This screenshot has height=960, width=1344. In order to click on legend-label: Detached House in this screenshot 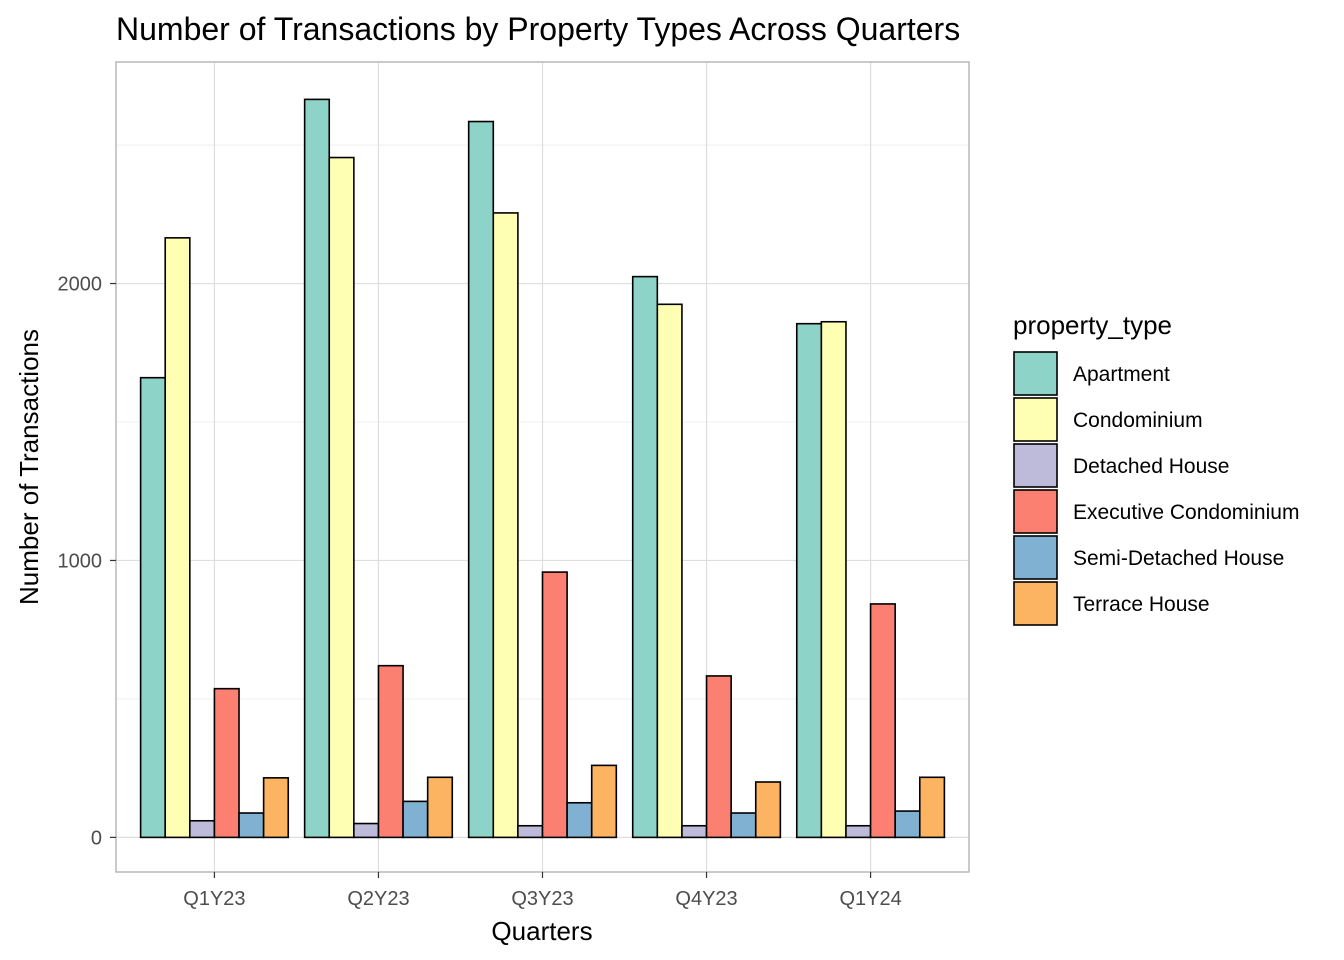, I will do `click(1151, 466)`.